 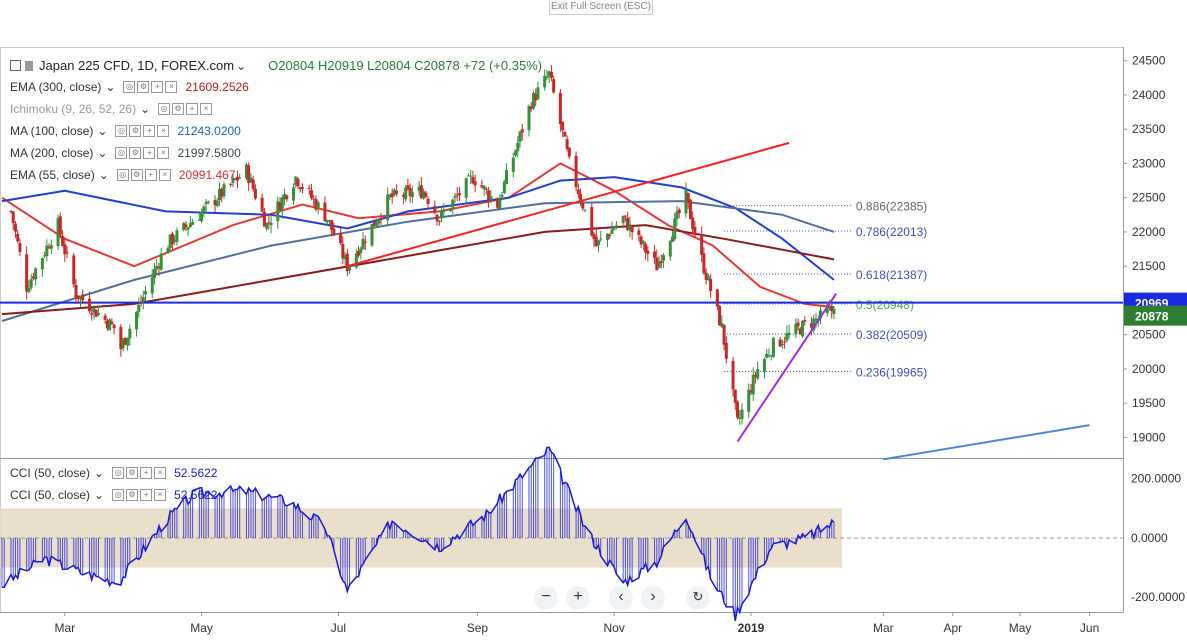 I want to click on zoom-out-button: −, so click(x=546, y=598).